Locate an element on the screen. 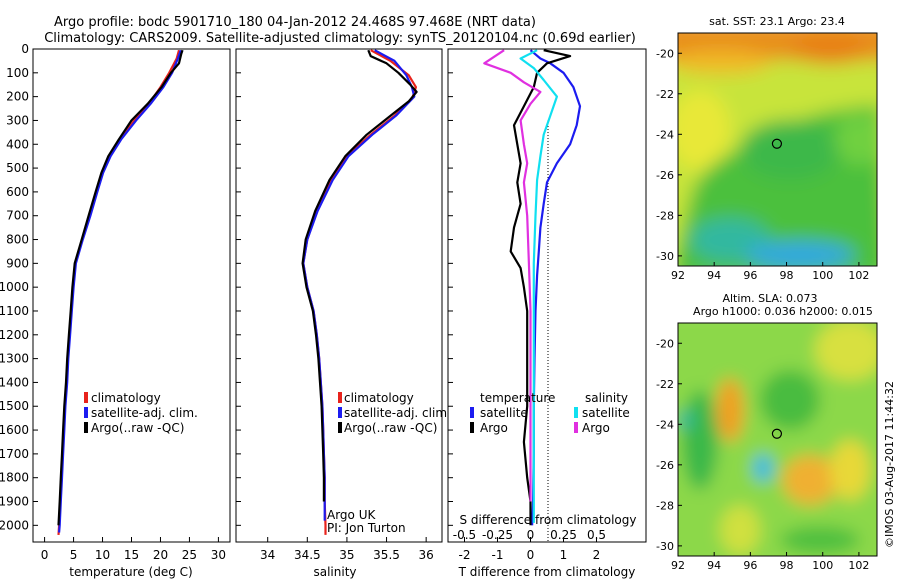 The width and height of the screenshot is (900, 580). x-tick-label: 10 is located at coordinates (102, 555).